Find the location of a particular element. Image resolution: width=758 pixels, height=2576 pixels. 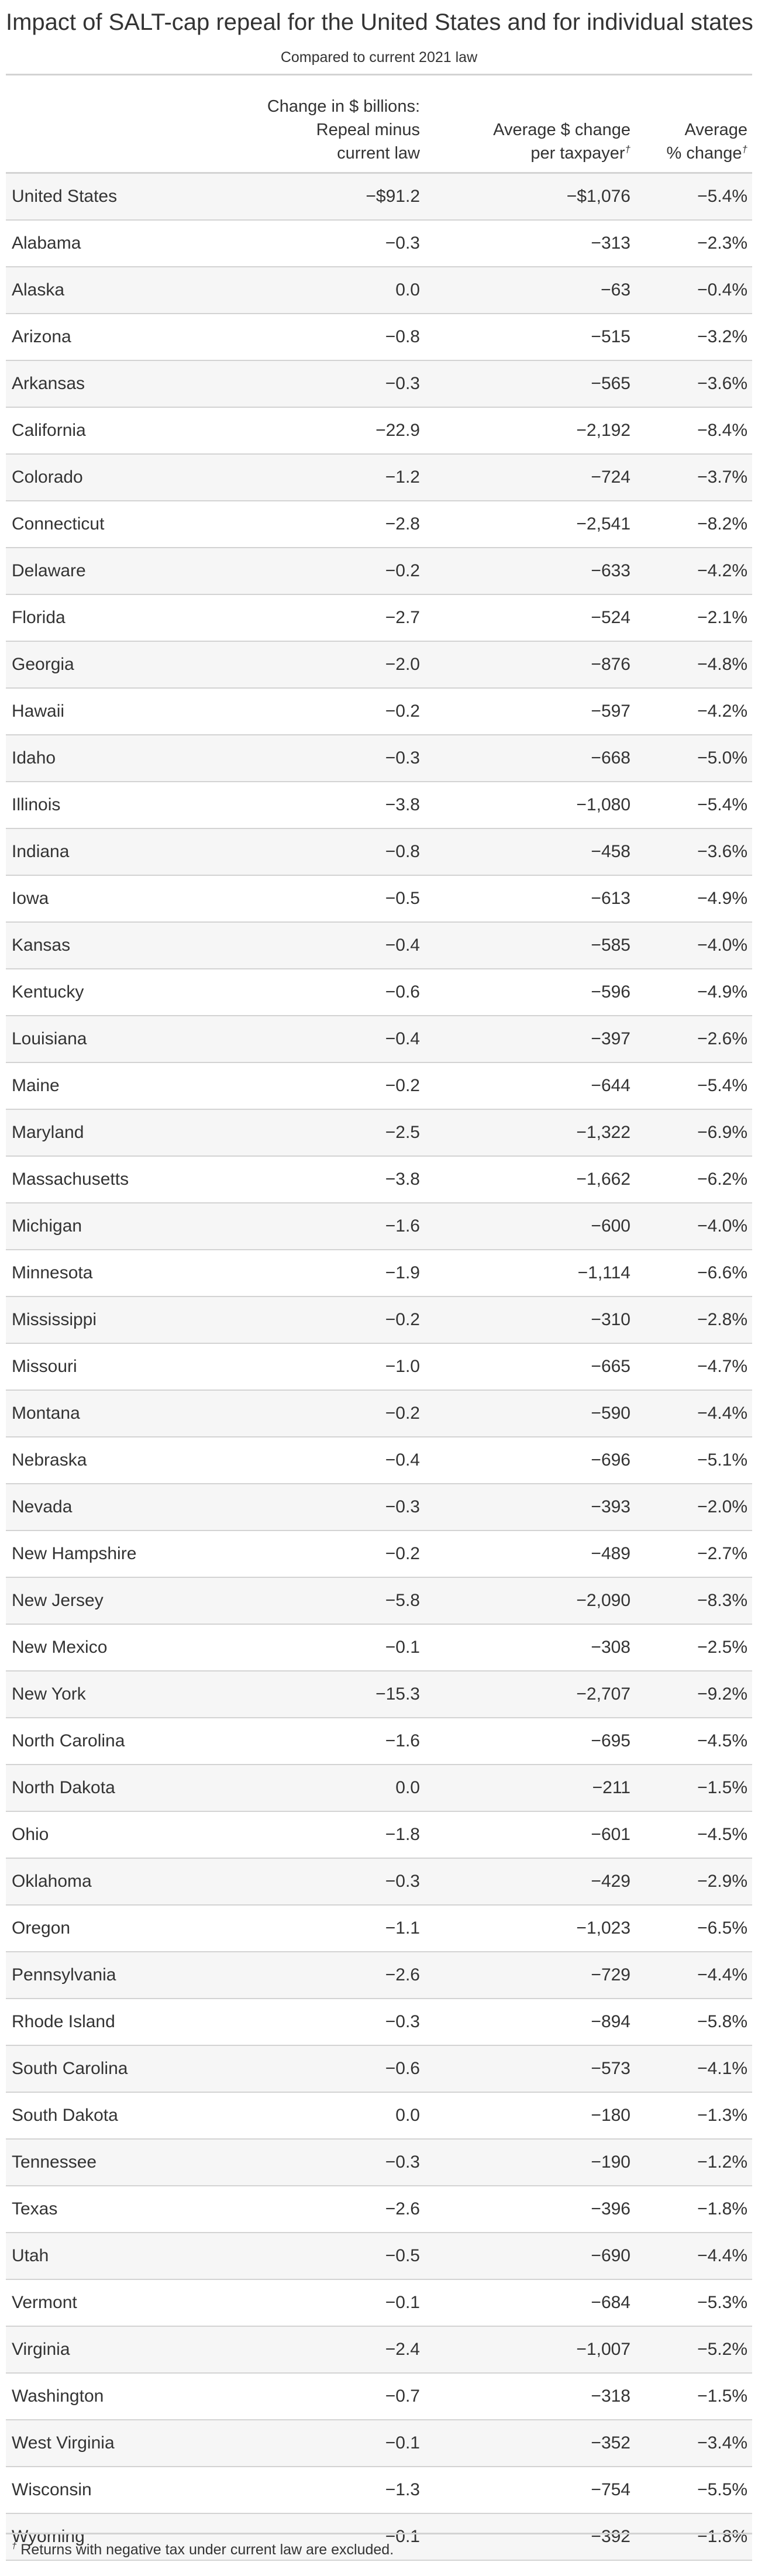

table-row: Kentucky −0.6 −596 −4.9% is located at coordinates (379, 992).